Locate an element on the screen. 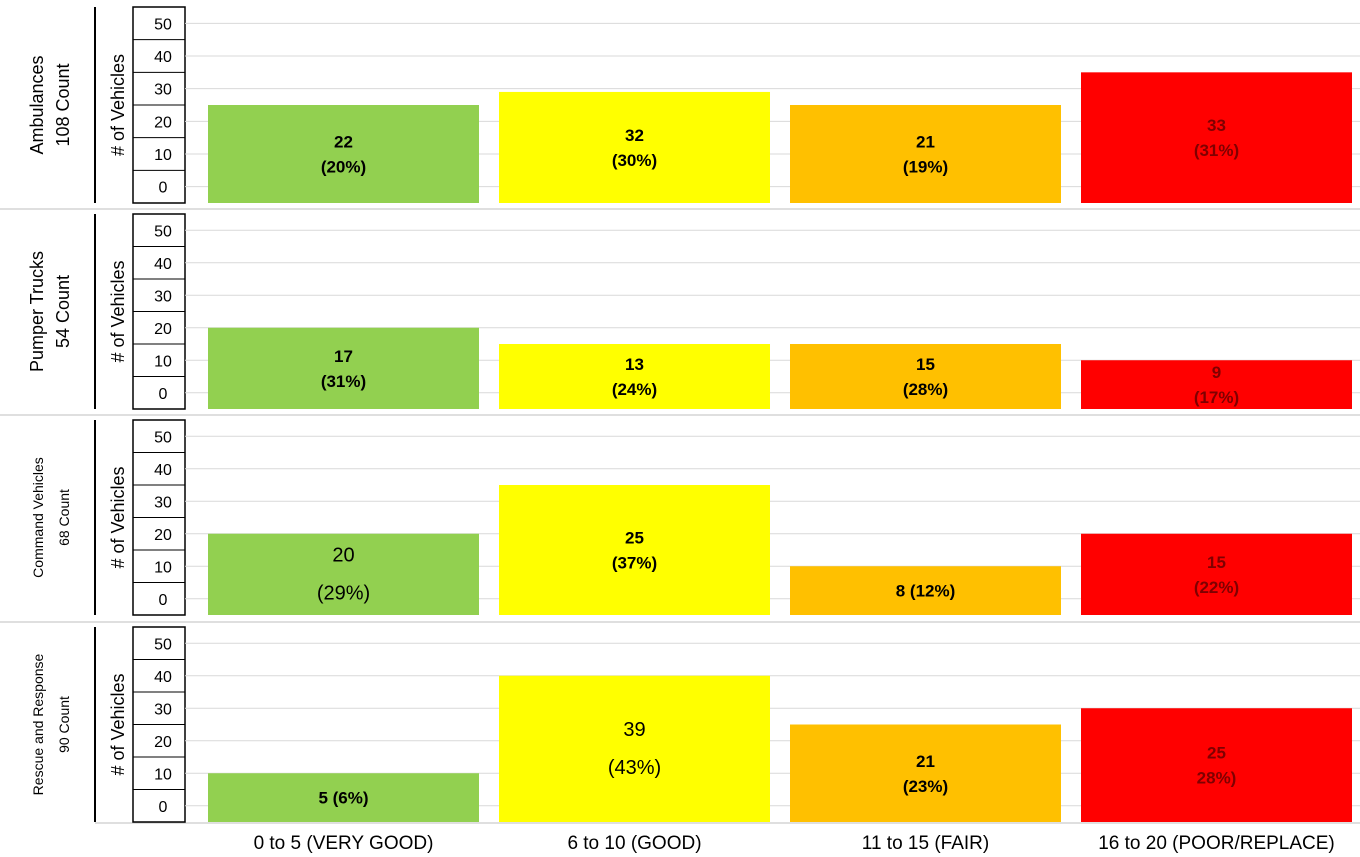 Image resolution: width=1360 pixels, height=857 pixels. bar-data-label: 8 (12%) is located at coordinates (926, 591).